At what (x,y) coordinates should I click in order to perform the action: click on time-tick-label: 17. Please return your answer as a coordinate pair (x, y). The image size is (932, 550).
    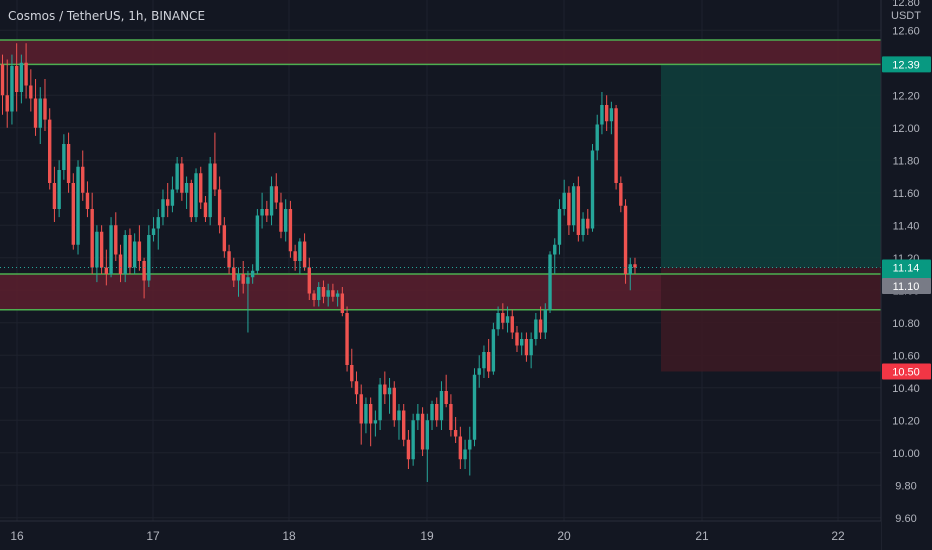
    Looking at the image, I should click on (153, 536).